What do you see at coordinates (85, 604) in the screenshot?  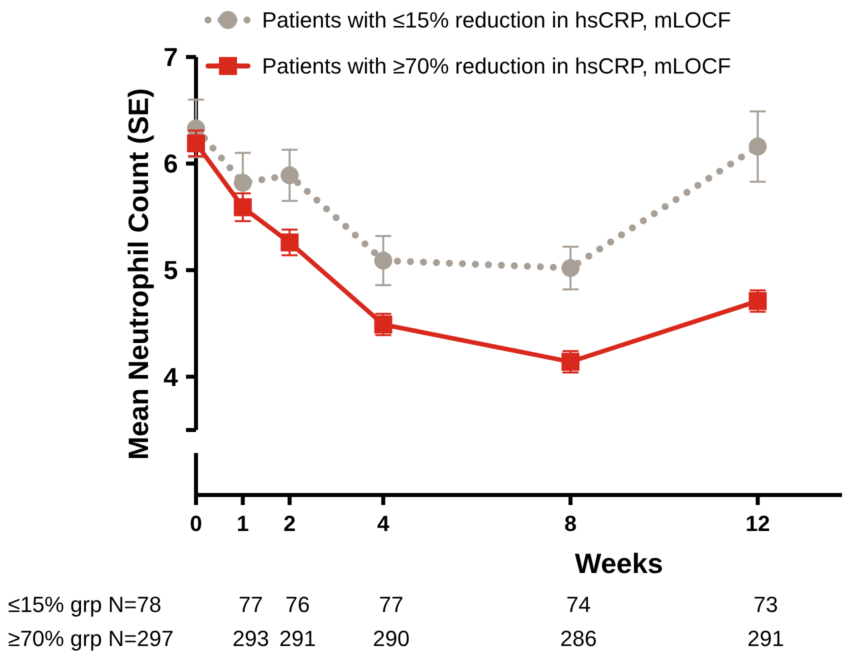 I see `text: ≤15% grp N=78` at bounding box center [85, 604].